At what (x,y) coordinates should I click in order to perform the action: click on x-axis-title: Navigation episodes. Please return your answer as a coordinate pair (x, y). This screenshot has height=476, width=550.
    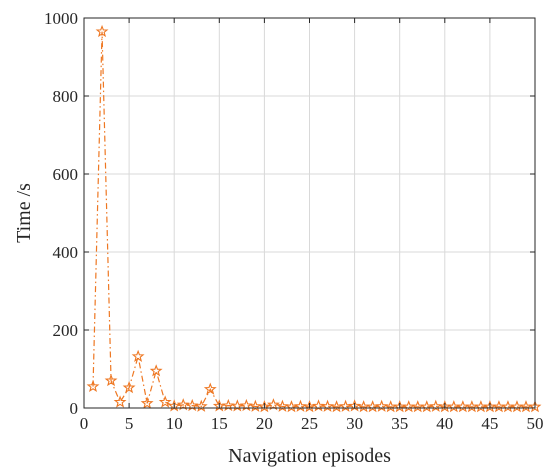
    Looking at the image, I should click on (309, 456).